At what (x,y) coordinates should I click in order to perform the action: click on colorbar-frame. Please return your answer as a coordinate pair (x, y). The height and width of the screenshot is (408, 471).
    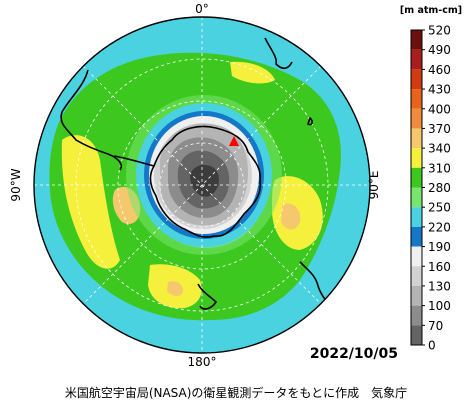
    Looking at the image, I should click on (416, 187).